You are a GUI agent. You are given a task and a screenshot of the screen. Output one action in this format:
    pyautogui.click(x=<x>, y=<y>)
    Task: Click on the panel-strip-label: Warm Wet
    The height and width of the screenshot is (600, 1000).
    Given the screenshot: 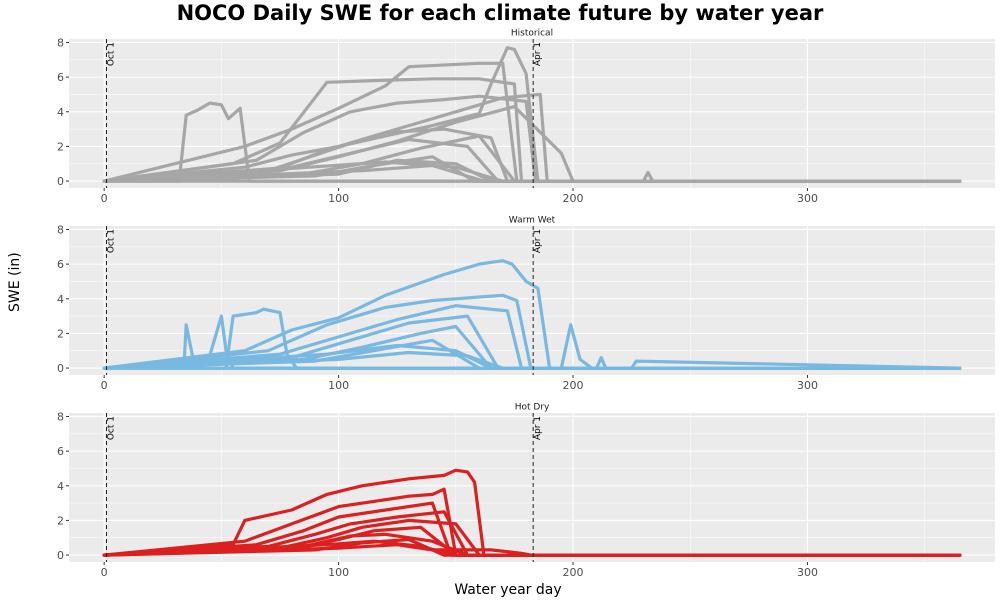 What is the action you would take?
    pyautogui.click(x=532, y=221)
    